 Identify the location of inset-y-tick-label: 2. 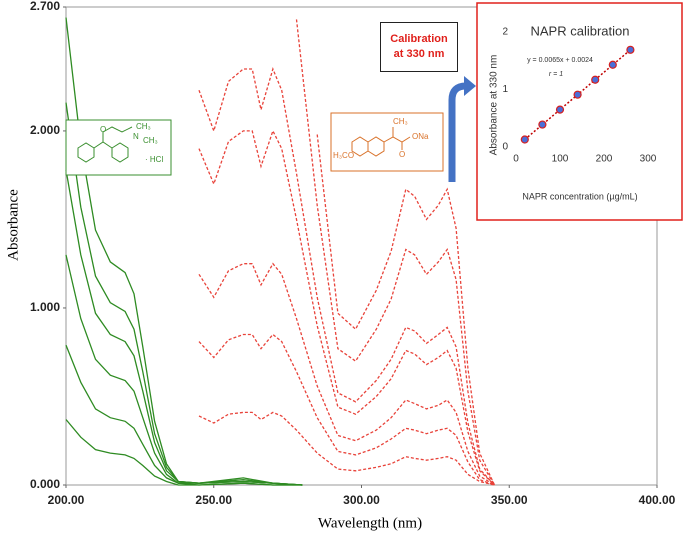
(505, 32).